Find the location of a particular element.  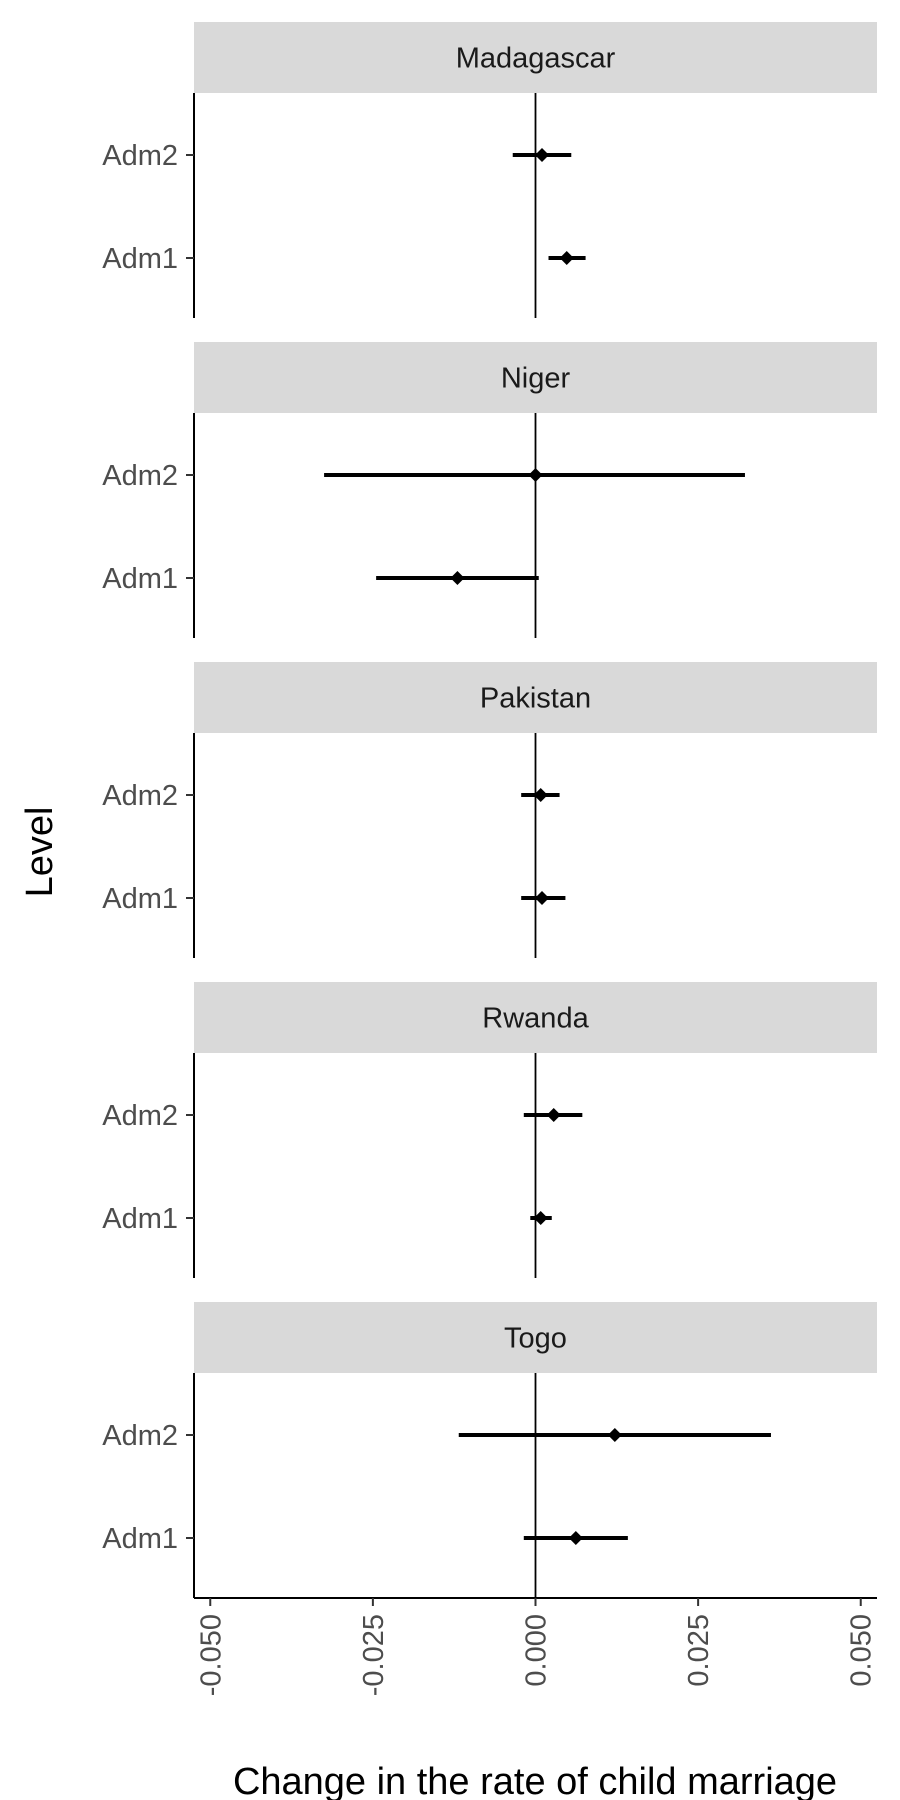

x-tick-label: 0.050 is located at coordinates (862, 1650).